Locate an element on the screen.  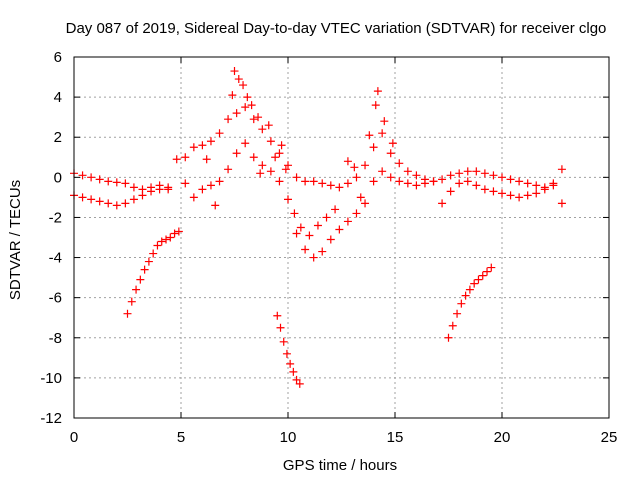
series-scattered-peaks is located at coordinates (299, 153).